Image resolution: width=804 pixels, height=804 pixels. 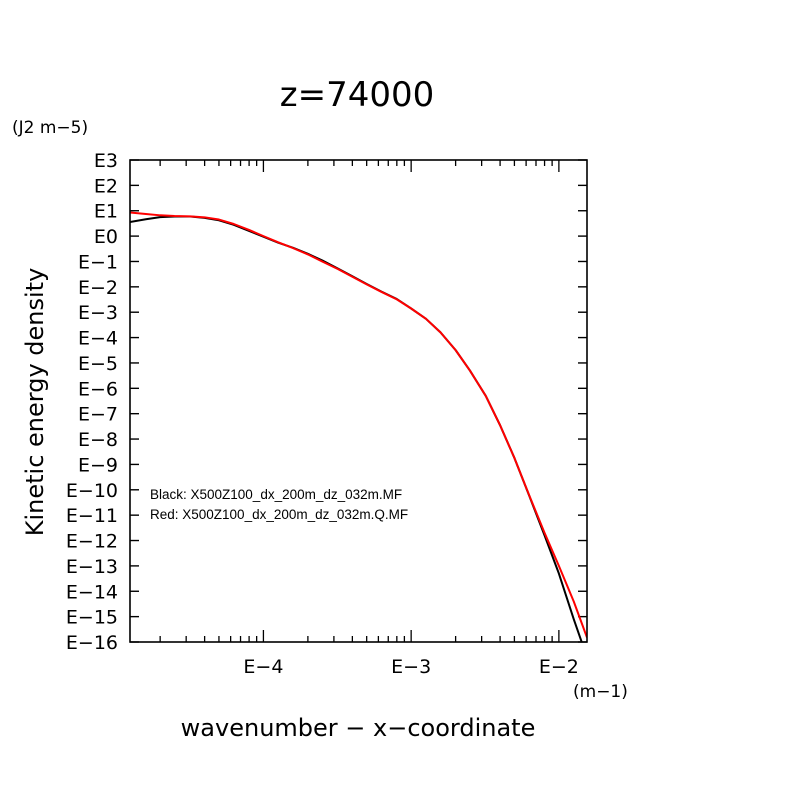 What do you see at coordinates (98, 415) in the screenshot?
I see `y-tick-label: E−7` at bounding box center [98, 415].